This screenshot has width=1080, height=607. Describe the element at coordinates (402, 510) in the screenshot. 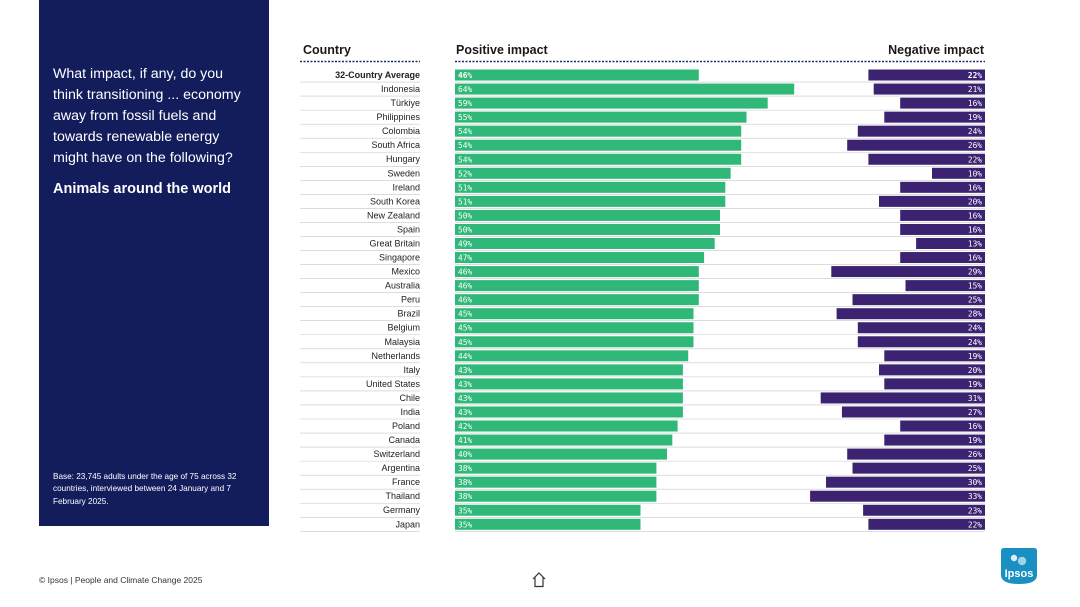

I see `country-label: Germany` at that location.